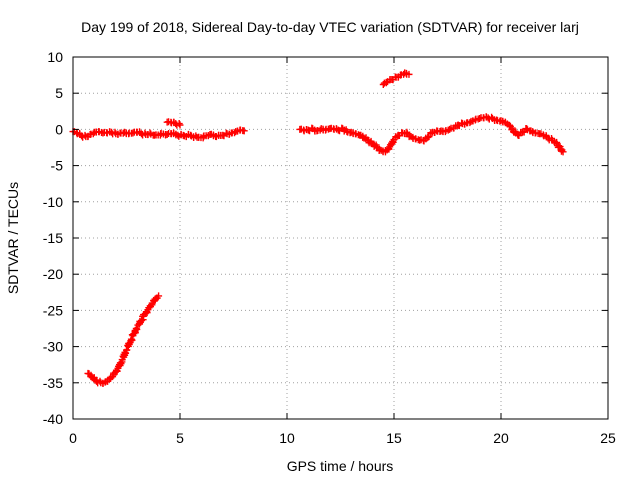  Describe the element at coordinates (158, 134) in the screenshot. I see `series-segment-0-8h` at that location.